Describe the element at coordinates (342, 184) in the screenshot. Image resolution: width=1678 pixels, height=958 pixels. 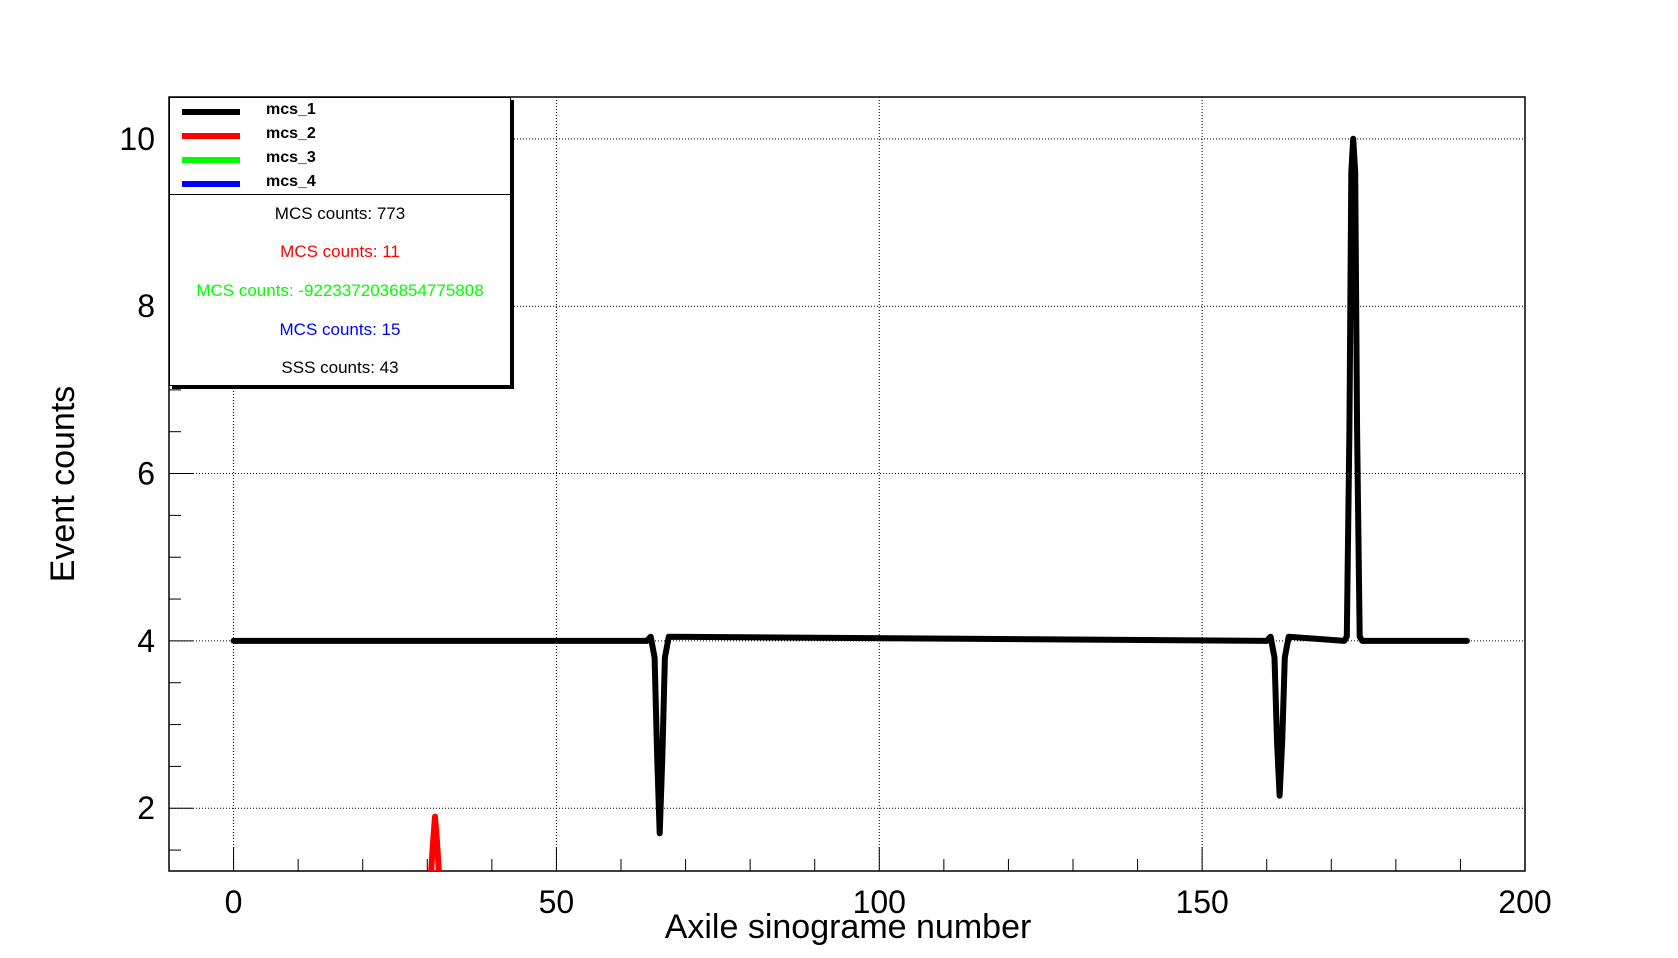
I see `legend-entry-mcs-4: mcs_4` at that location.